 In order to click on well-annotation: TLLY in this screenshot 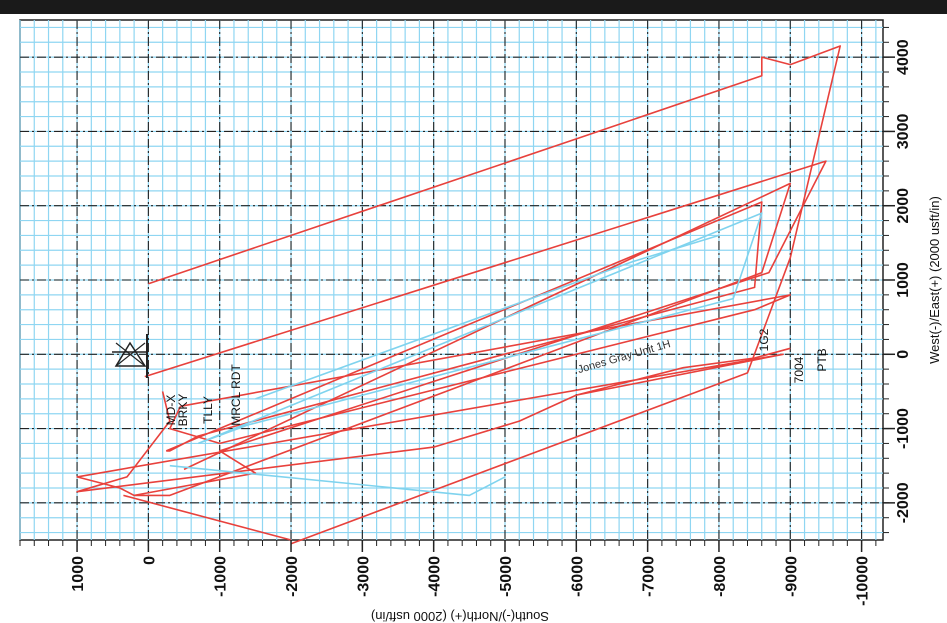, I will do `click(208, 410)`.